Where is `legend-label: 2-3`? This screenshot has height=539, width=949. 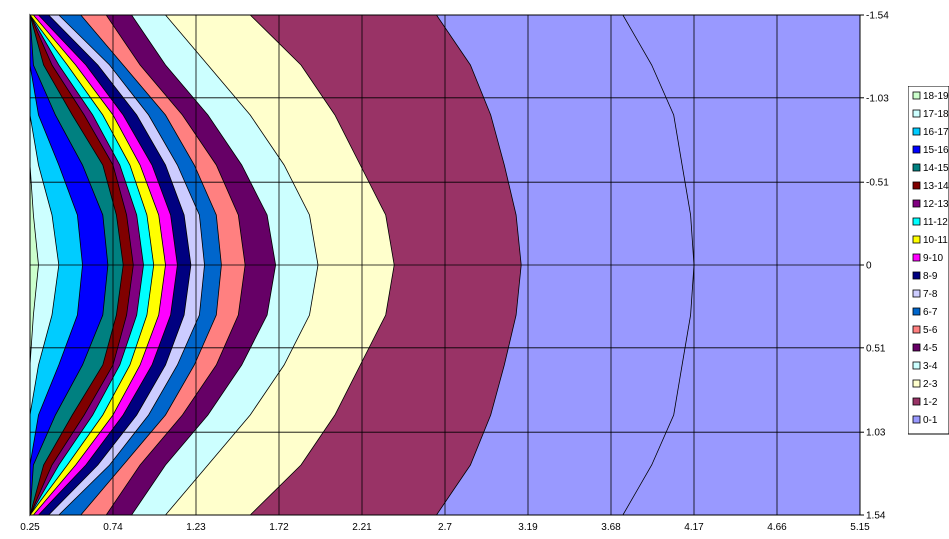
legend-label: 2-3 is located at coordinates (930, 384).